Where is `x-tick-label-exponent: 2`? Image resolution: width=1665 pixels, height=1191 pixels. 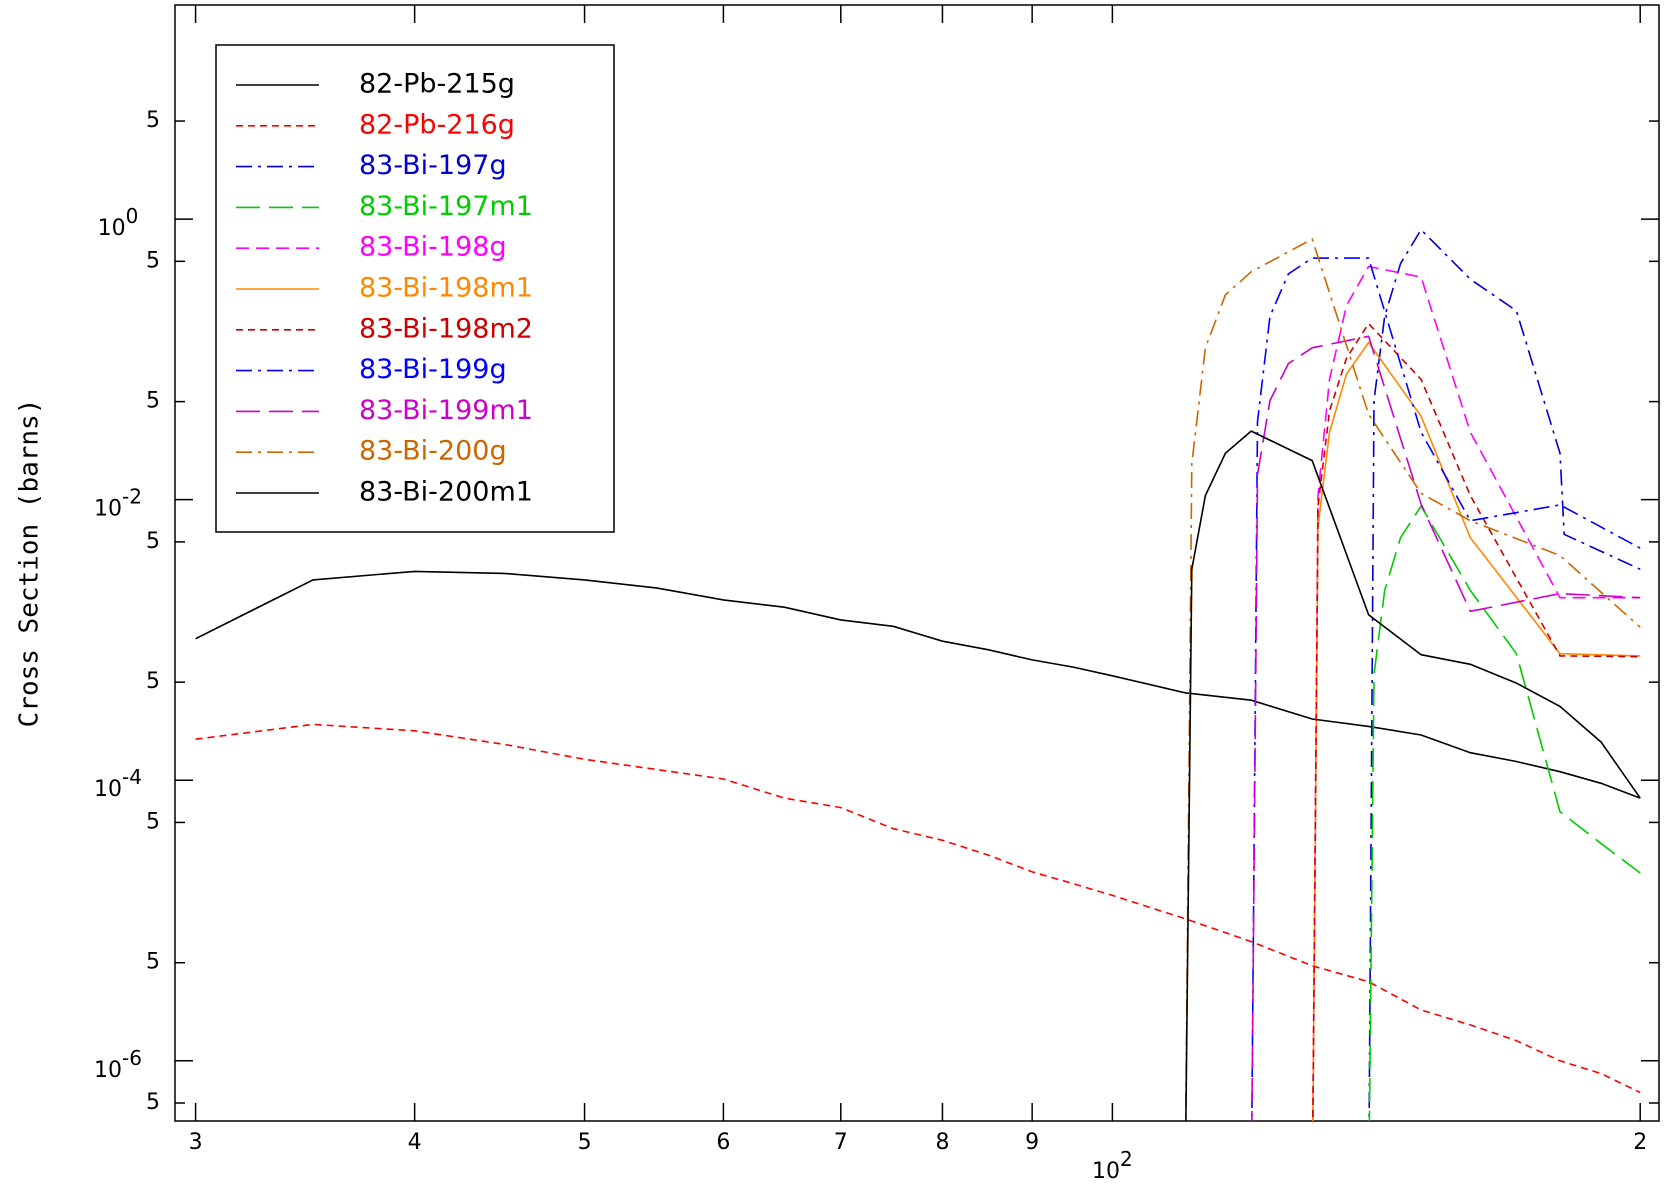 x-tick-label-exponent: 2 is located at coordinates (1126, 1159).